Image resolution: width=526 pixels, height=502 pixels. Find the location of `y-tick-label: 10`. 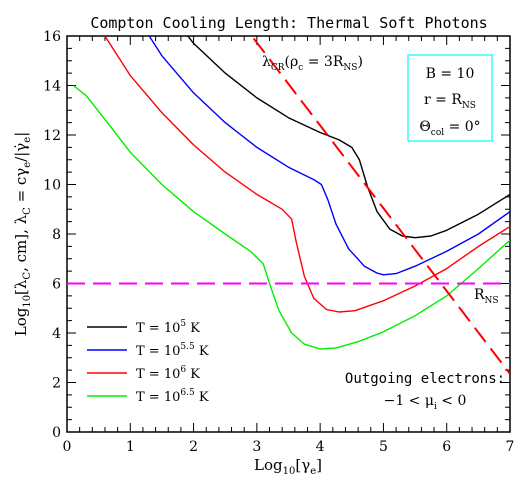

y-tick-label: 10 is located at coordinates (52, 186).